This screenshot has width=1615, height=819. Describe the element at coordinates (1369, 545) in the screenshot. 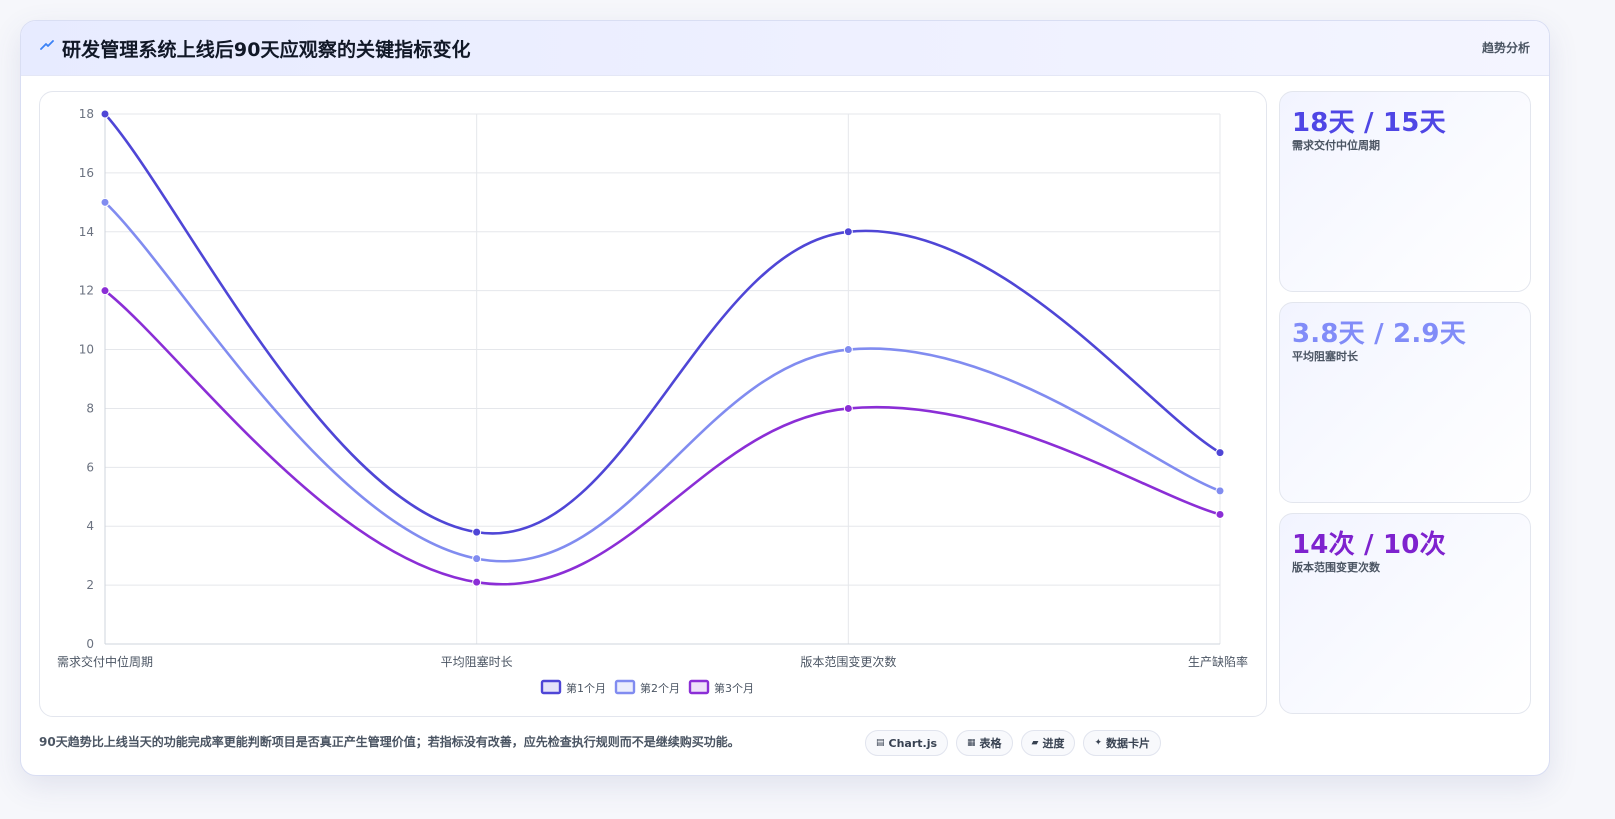

I see `stat-value: 14次 / 10次` at that location.